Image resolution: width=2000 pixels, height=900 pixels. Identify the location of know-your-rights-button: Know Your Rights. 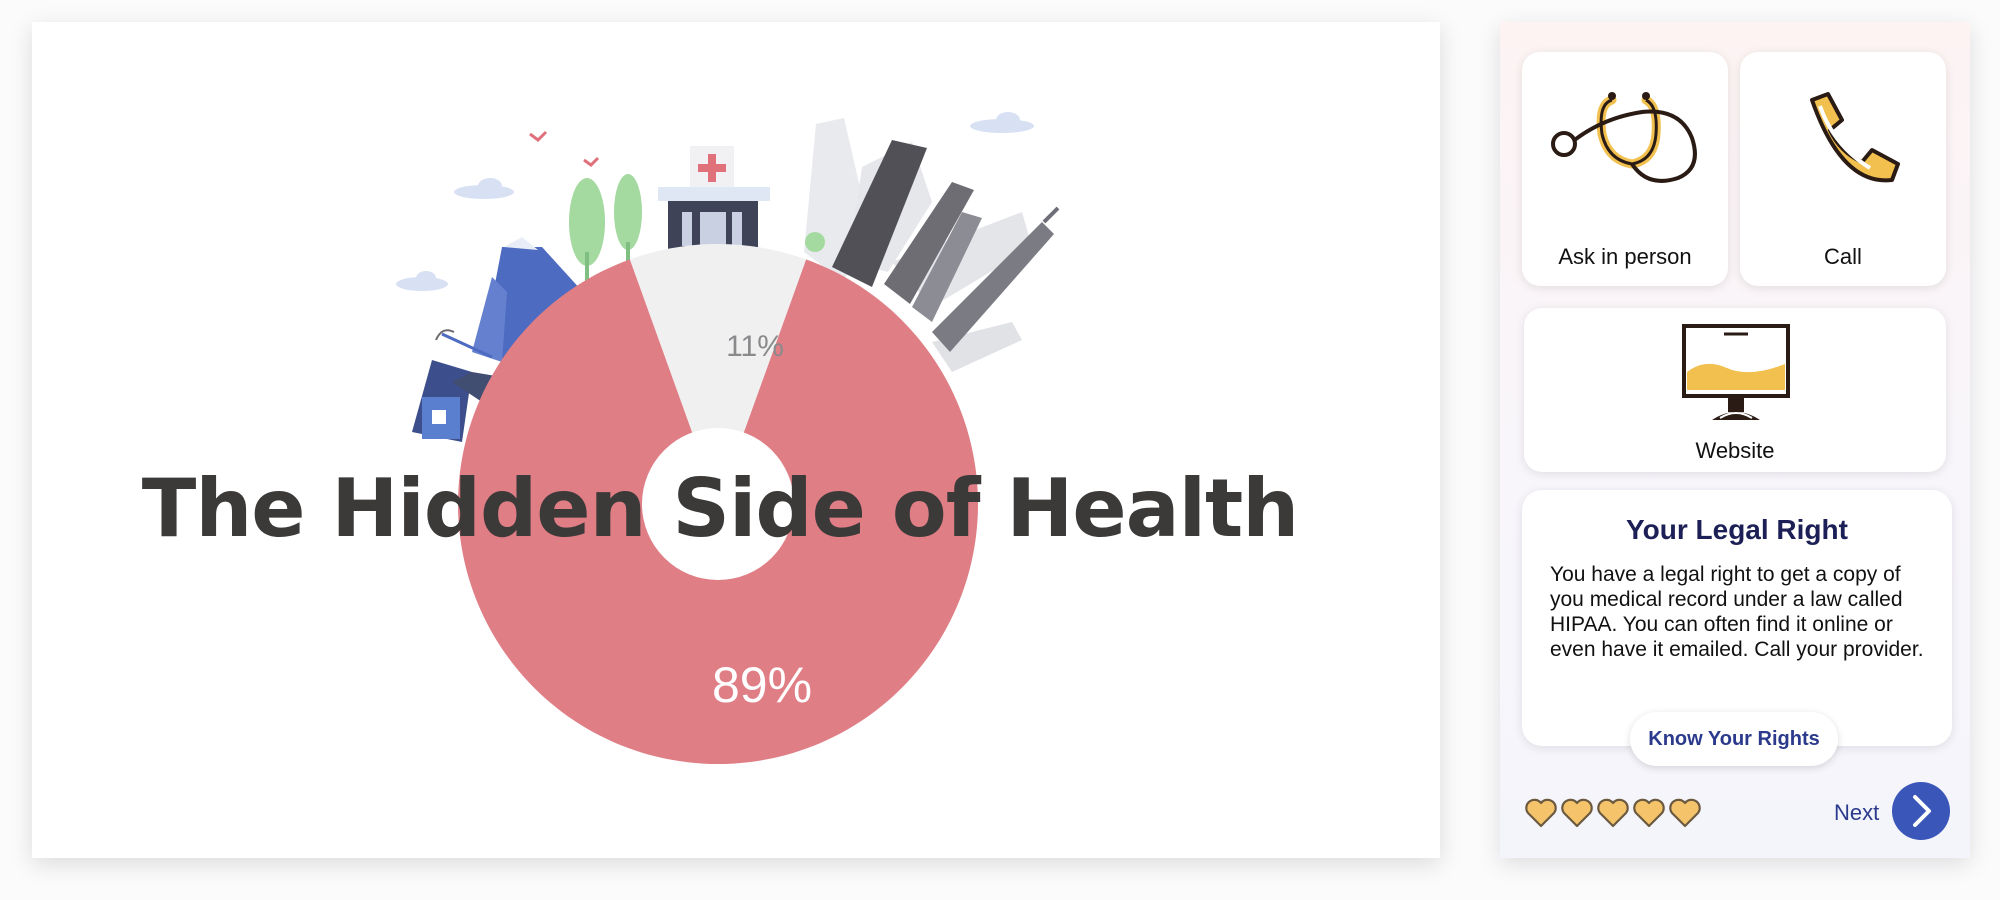
(1734, 739).